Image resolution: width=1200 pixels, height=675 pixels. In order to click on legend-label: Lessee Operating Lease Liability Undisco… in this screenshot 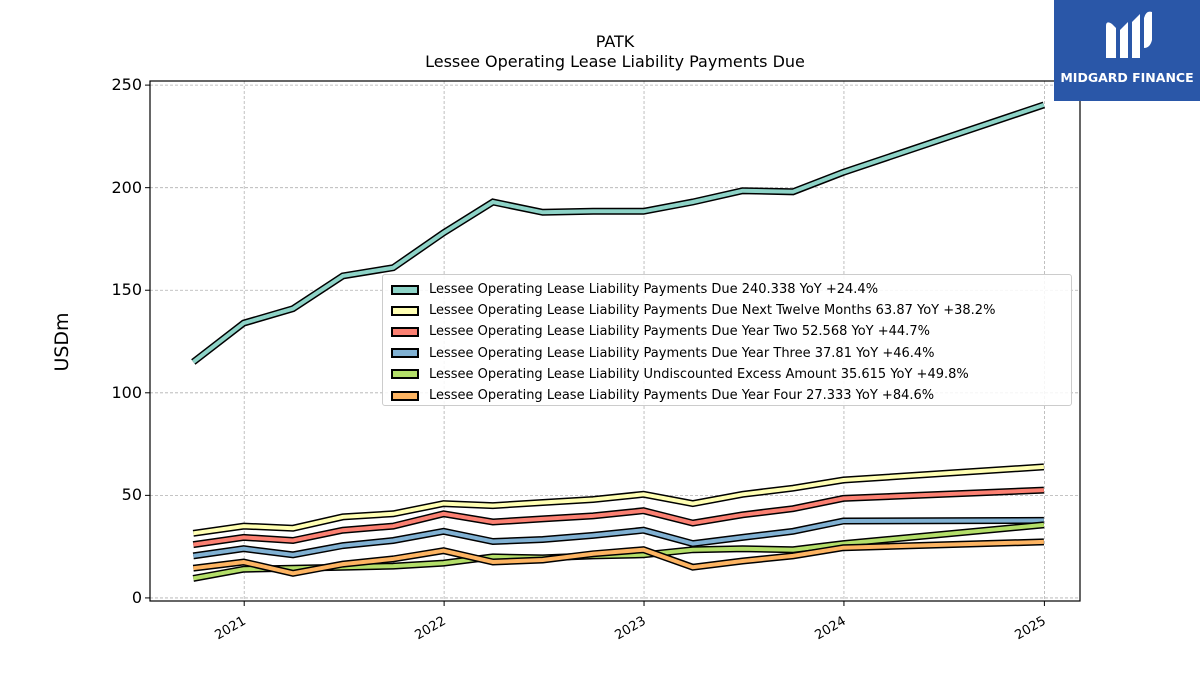, I will do `click(699, 374)`.